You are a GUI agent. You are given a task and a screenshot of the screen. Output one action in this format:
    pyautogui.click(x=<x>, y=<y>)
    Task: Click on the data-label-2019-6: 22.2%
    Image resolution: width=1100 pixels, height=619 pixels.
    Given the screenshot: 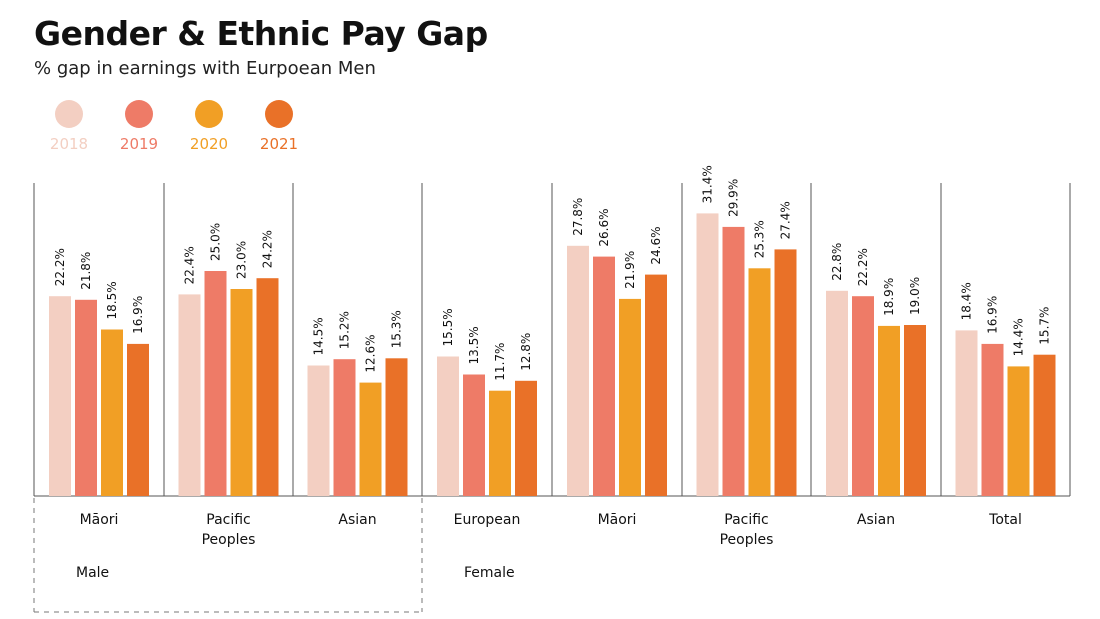 What is the action you would take?
    pyautogui.click(x=863, y=267)
    